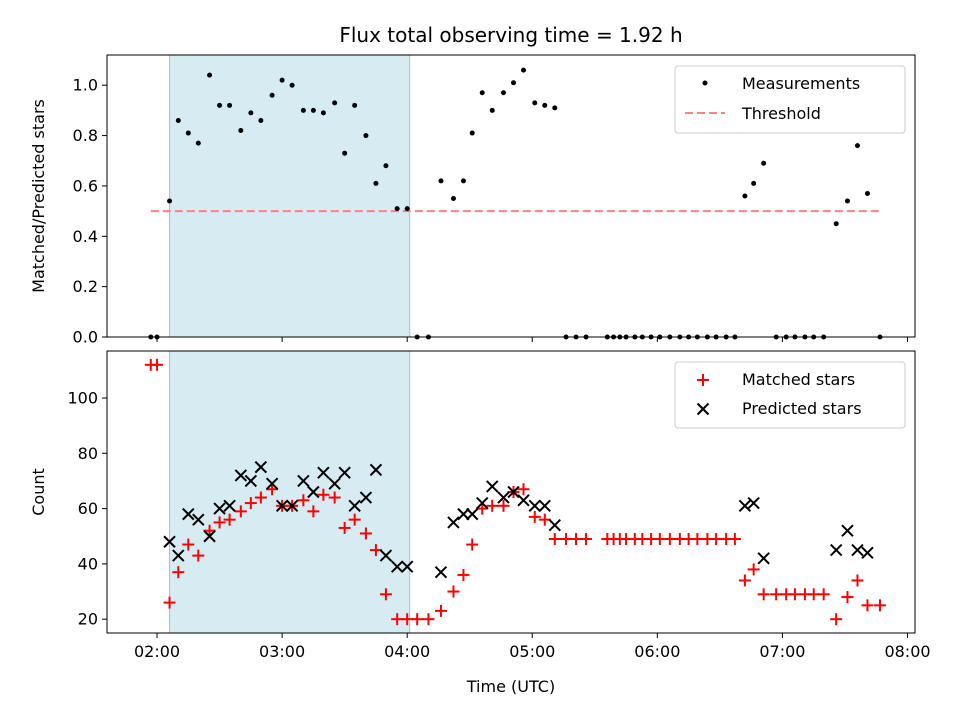 The image size is (960, 720). Describe the element at coordinates (510, 686) in the screenshot. I see `x-axis-label: Time (UTC)` at that location.